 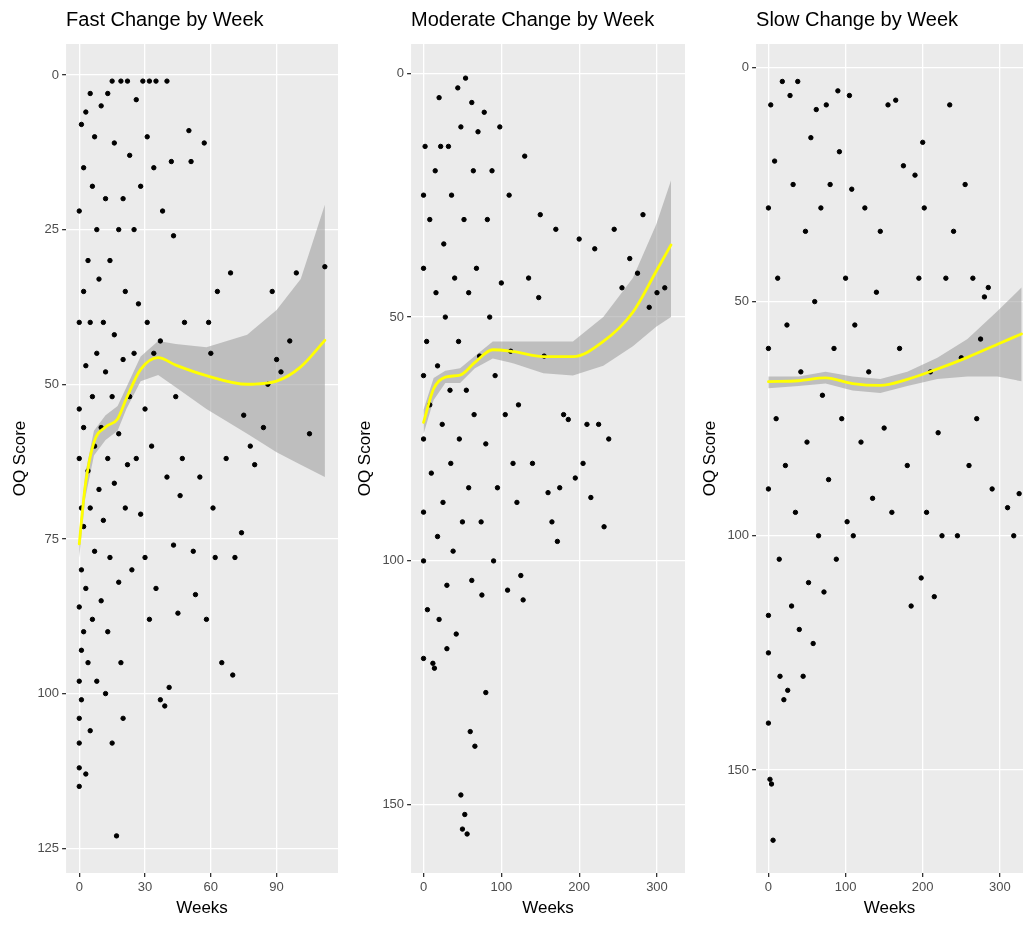 What do you see at coordinates (276, 887) in the screenshot?
I see `x-tick-label: 90` at bounding box center [276, 887].